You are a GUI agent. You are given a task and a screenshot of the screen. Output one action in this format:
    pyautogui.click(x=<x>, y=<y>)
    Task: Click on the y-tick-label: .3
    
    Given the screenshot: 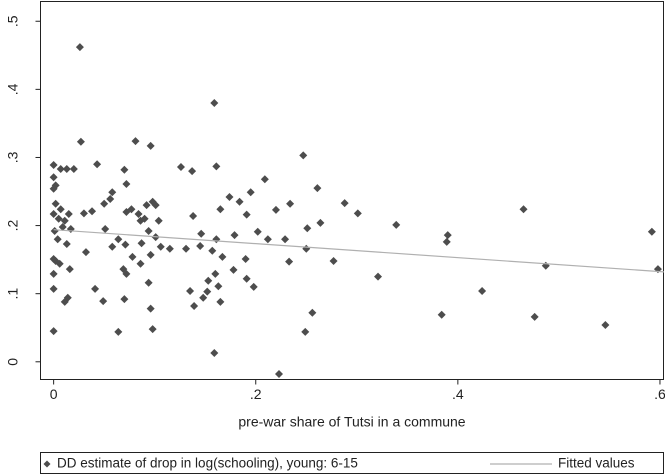 What is the action you would take?
    pyautogui.click(x=13, y=157)
    